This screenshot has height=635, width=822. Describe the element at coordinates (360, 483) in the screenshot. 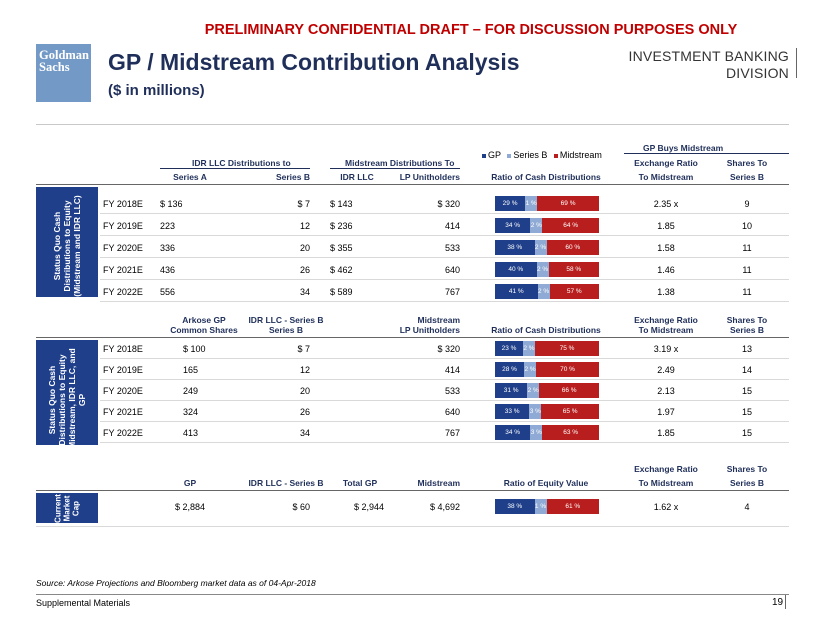

I see `sec3-col-total: Total GP` at that location.